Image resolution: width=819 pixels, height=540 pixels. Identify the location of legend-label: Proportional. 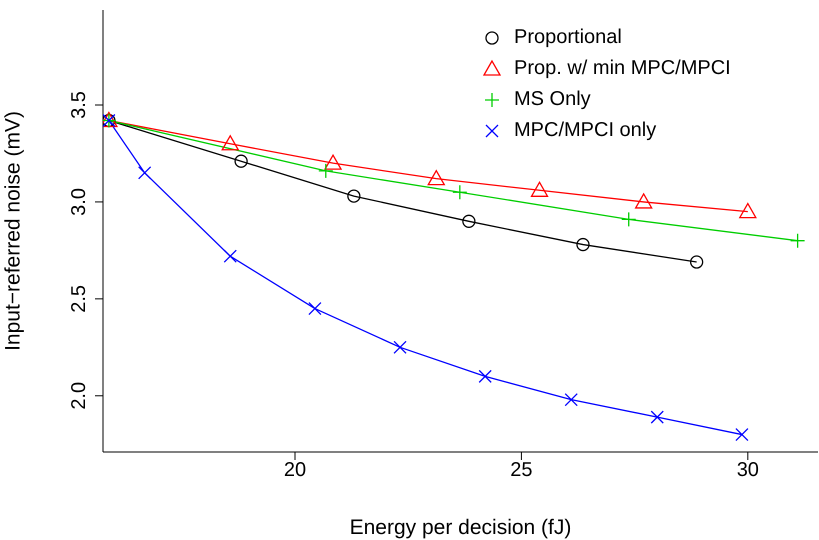
(568, 37).